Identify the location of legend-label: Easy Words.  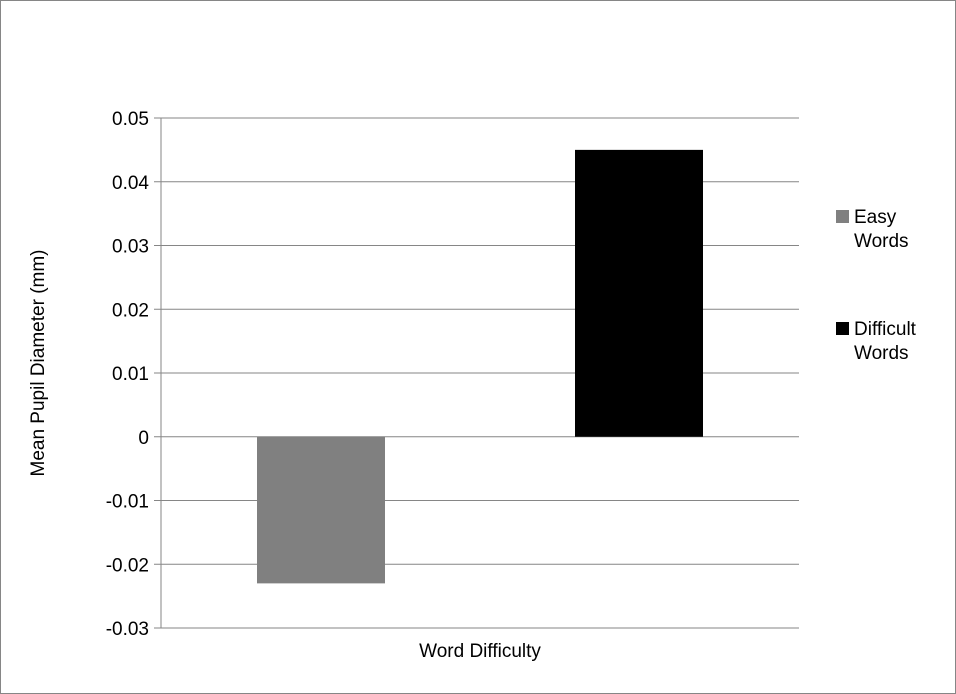
(881, 229).